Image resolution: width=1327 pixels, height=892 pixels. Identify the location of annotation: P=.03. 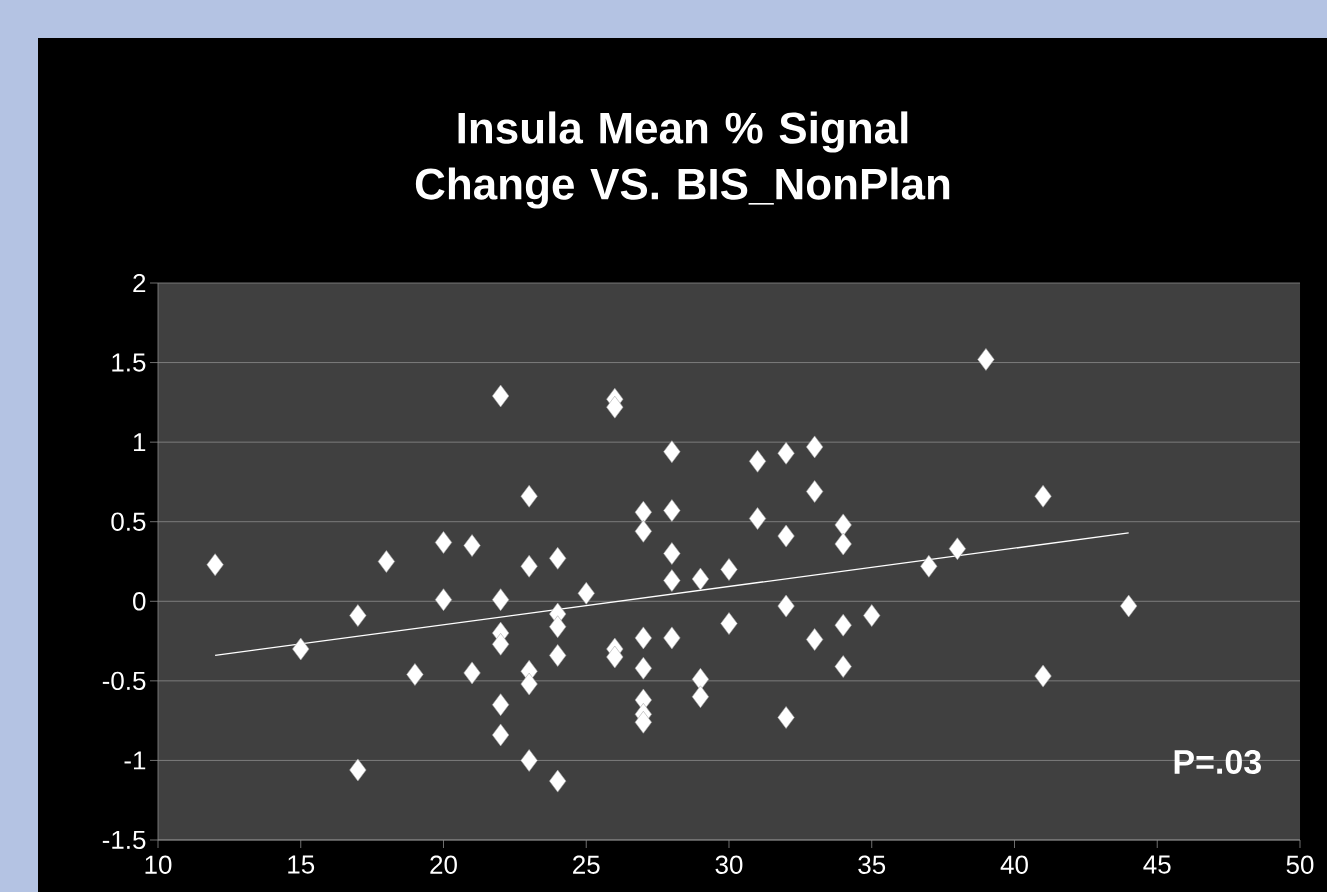
(1217, 762).